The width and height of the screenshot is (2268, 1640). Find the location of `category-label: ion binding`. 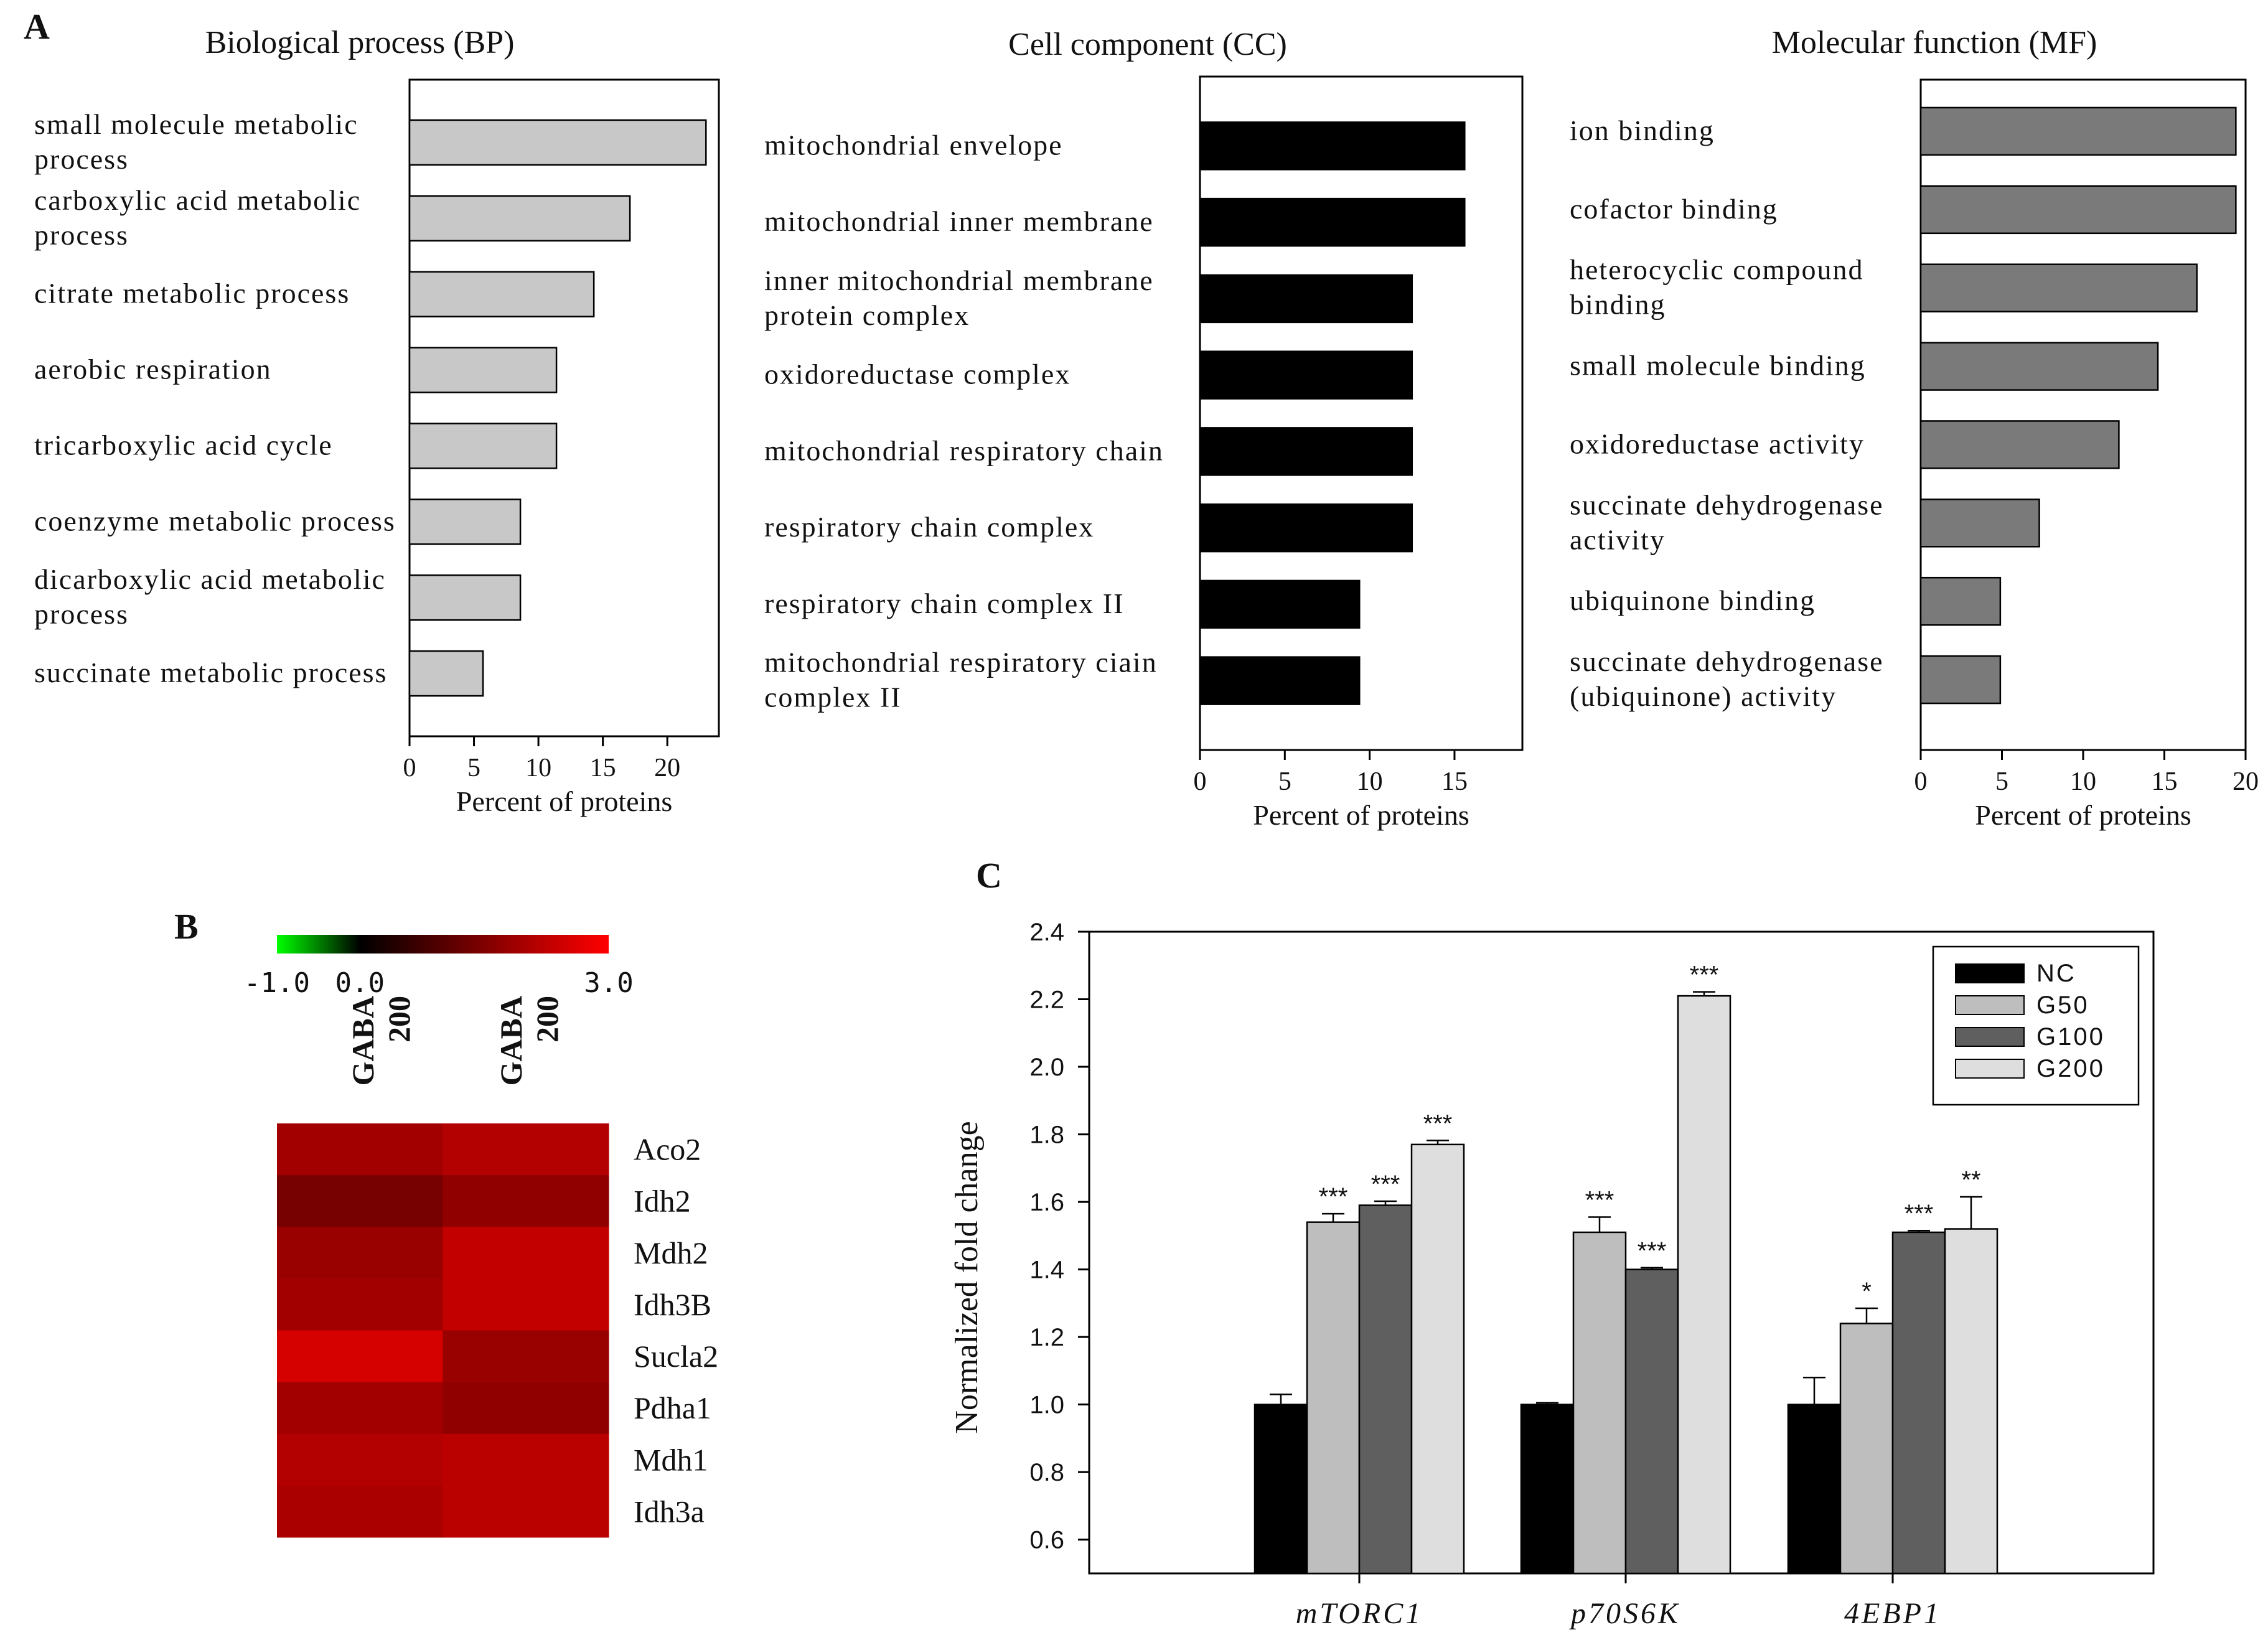

category-label: ion binding is located at coordinates (1642, 131).